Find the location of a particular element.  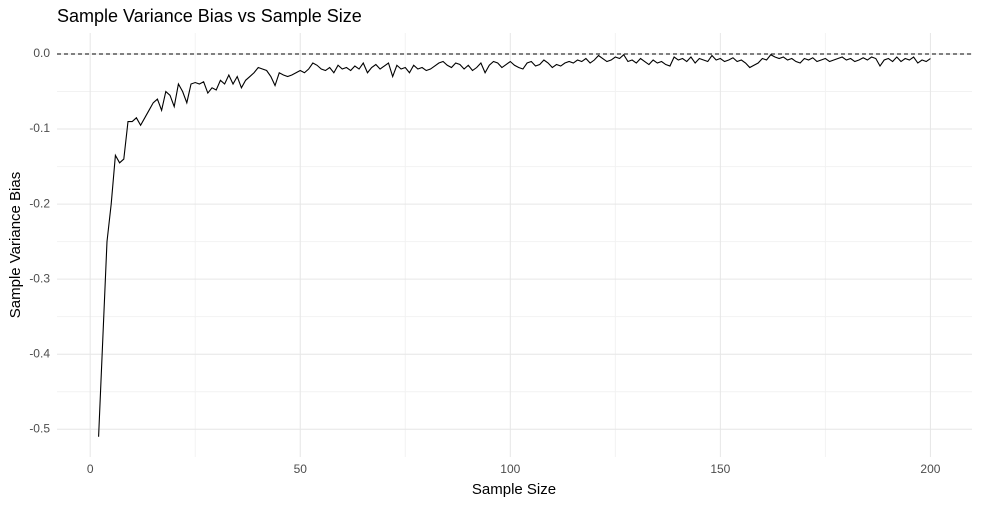

y-tick-label: -0.2 is located at coordinates (39, 203).